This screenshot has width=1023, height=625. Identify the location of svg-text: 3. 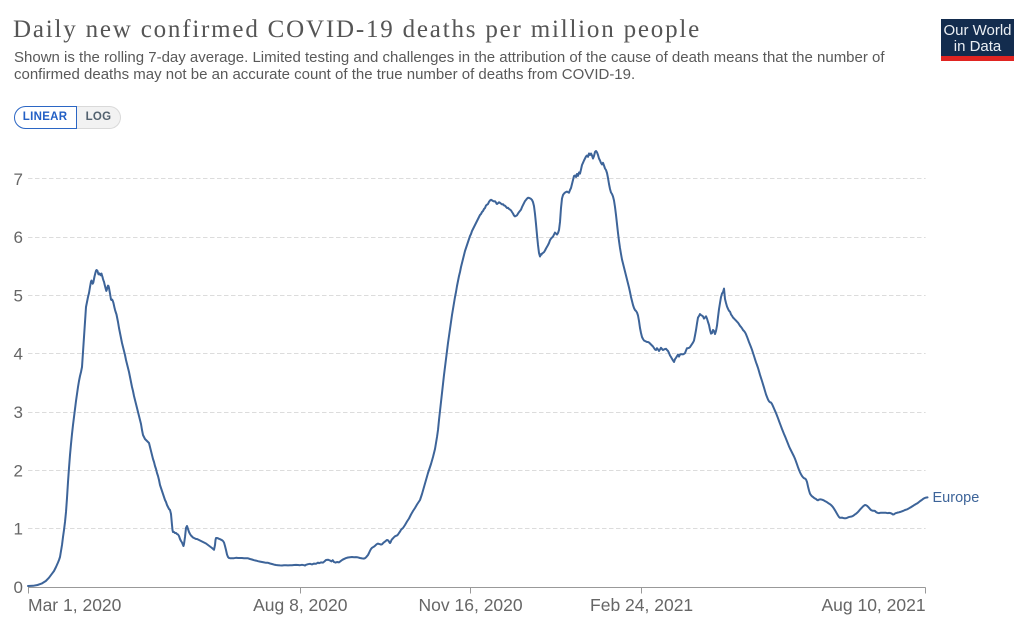
(18, 412).